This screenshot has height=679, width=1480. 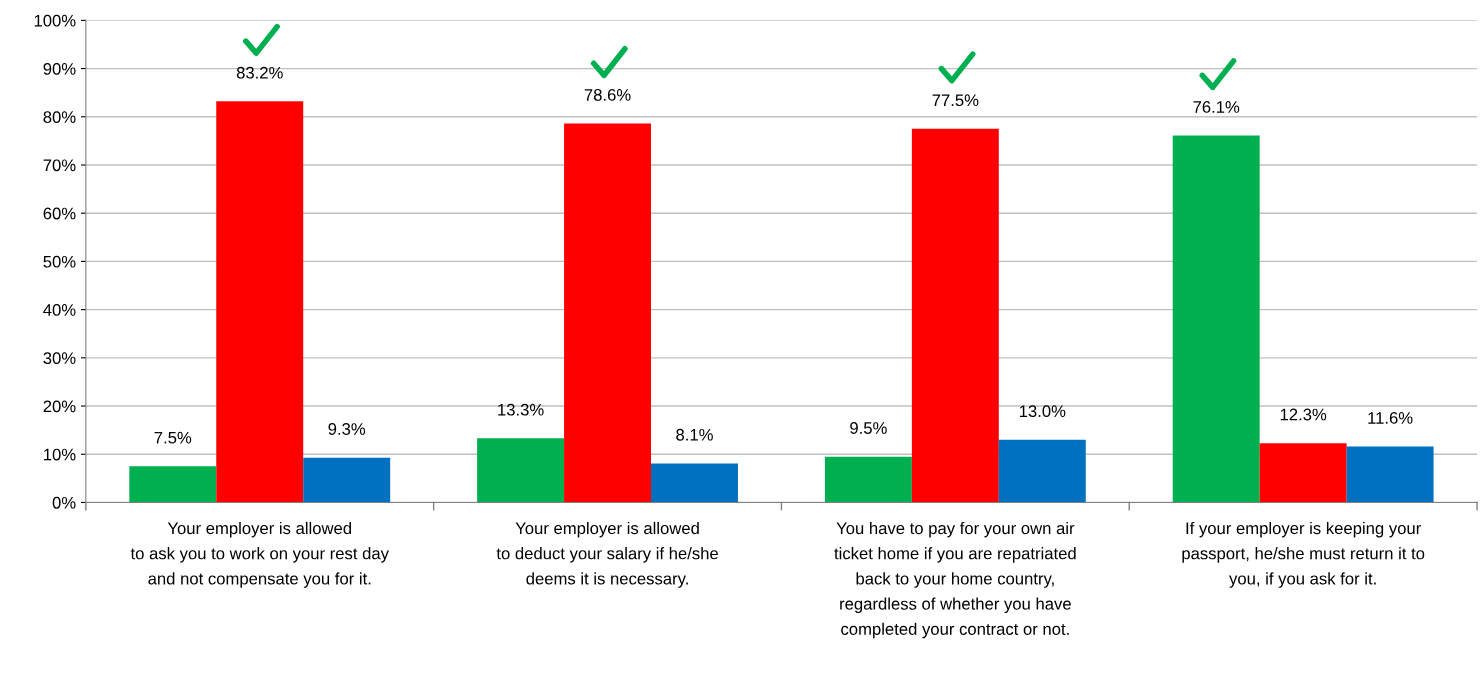 What do you see at coordinates (1216, 107) in the screenshot?
I see `data-label: 76.1%` at bounding box center [1216, 107].